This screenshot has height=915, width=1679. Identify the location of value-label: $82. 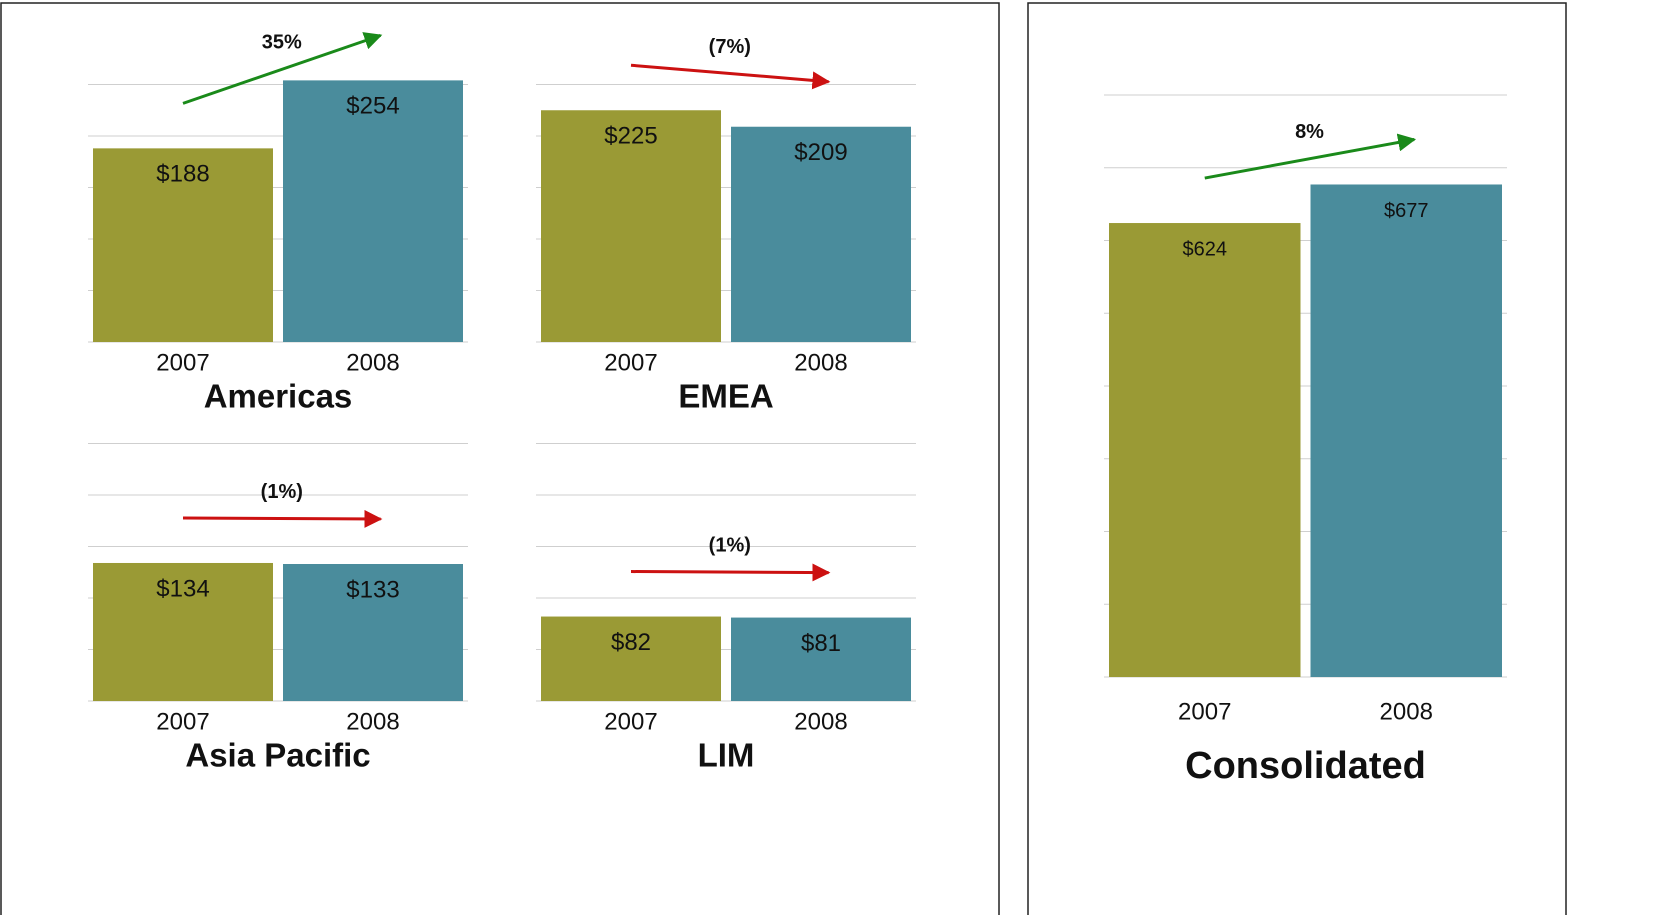
(631, 642).